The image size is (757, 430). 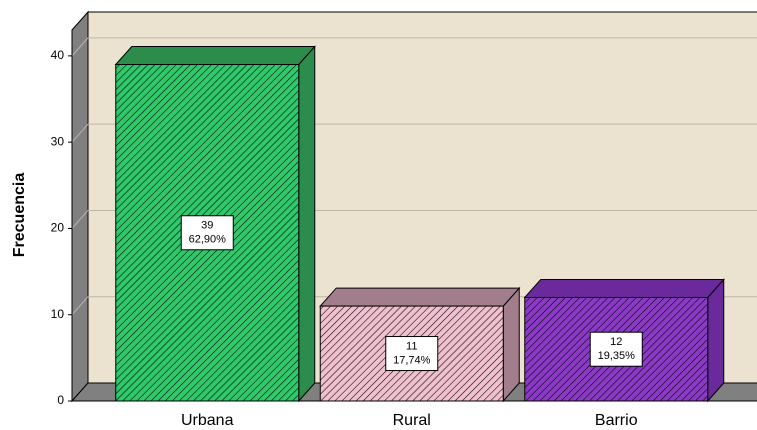 What do you see at coordinates (58, 141) in the screenshot?
I see `y-tick-label: 30` at bounding box center [58, 141].